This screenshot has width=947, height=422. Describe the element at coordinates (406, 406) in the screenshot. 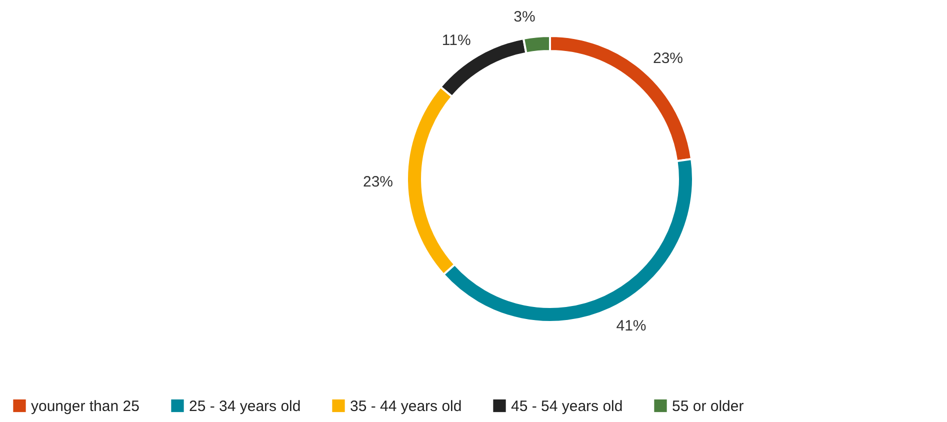

I see `legend-label: 35 - 44 years old` at that location.